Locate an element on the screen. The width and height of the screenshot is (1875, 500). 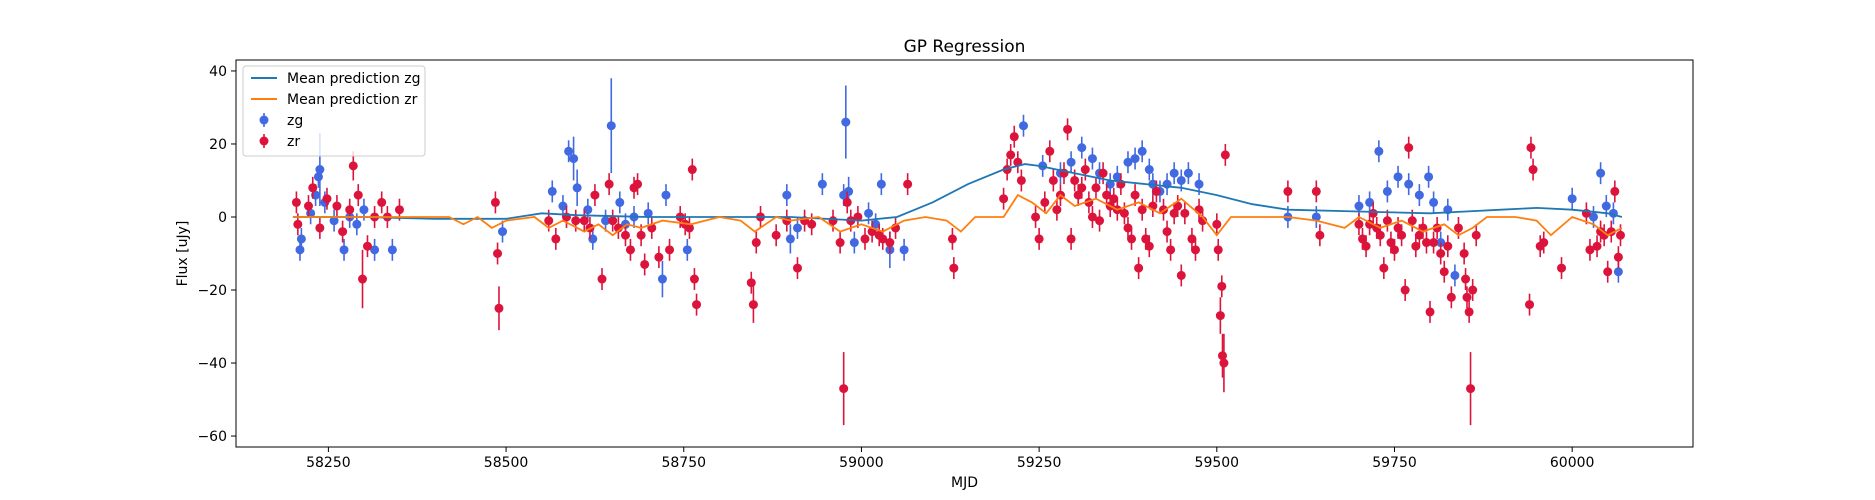
chart-title: GP Regression is located at coordinates (965, 47).